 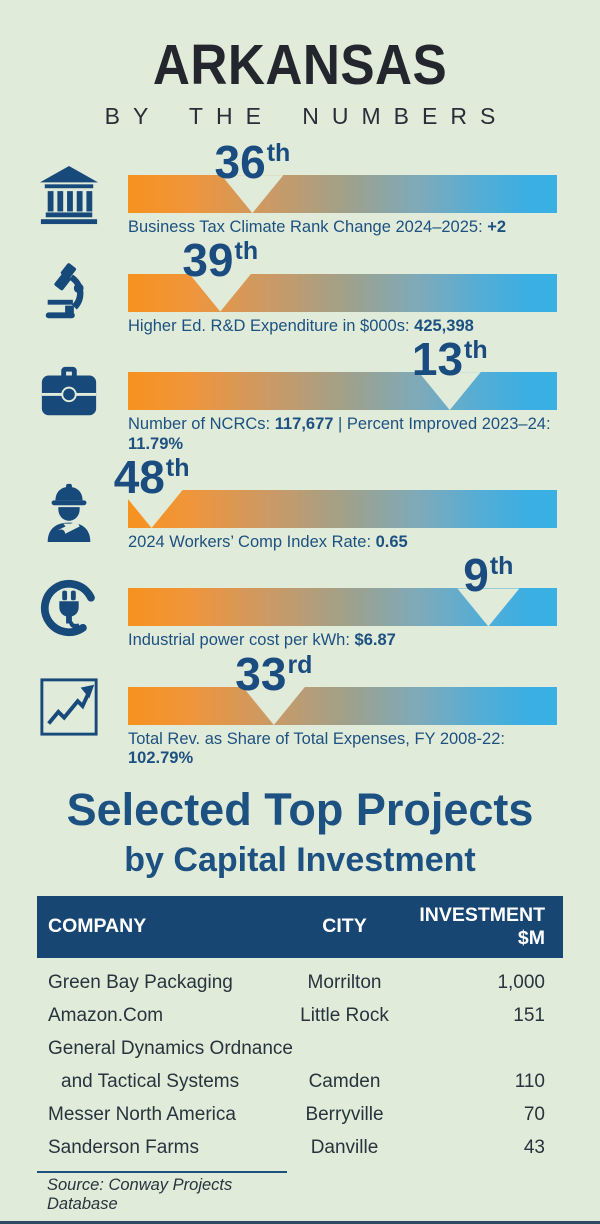 What do you see at coordinates (344, 1015) in the screenshot?
I see `city-cell: Little Rock` at bounding box center [344, 1015].